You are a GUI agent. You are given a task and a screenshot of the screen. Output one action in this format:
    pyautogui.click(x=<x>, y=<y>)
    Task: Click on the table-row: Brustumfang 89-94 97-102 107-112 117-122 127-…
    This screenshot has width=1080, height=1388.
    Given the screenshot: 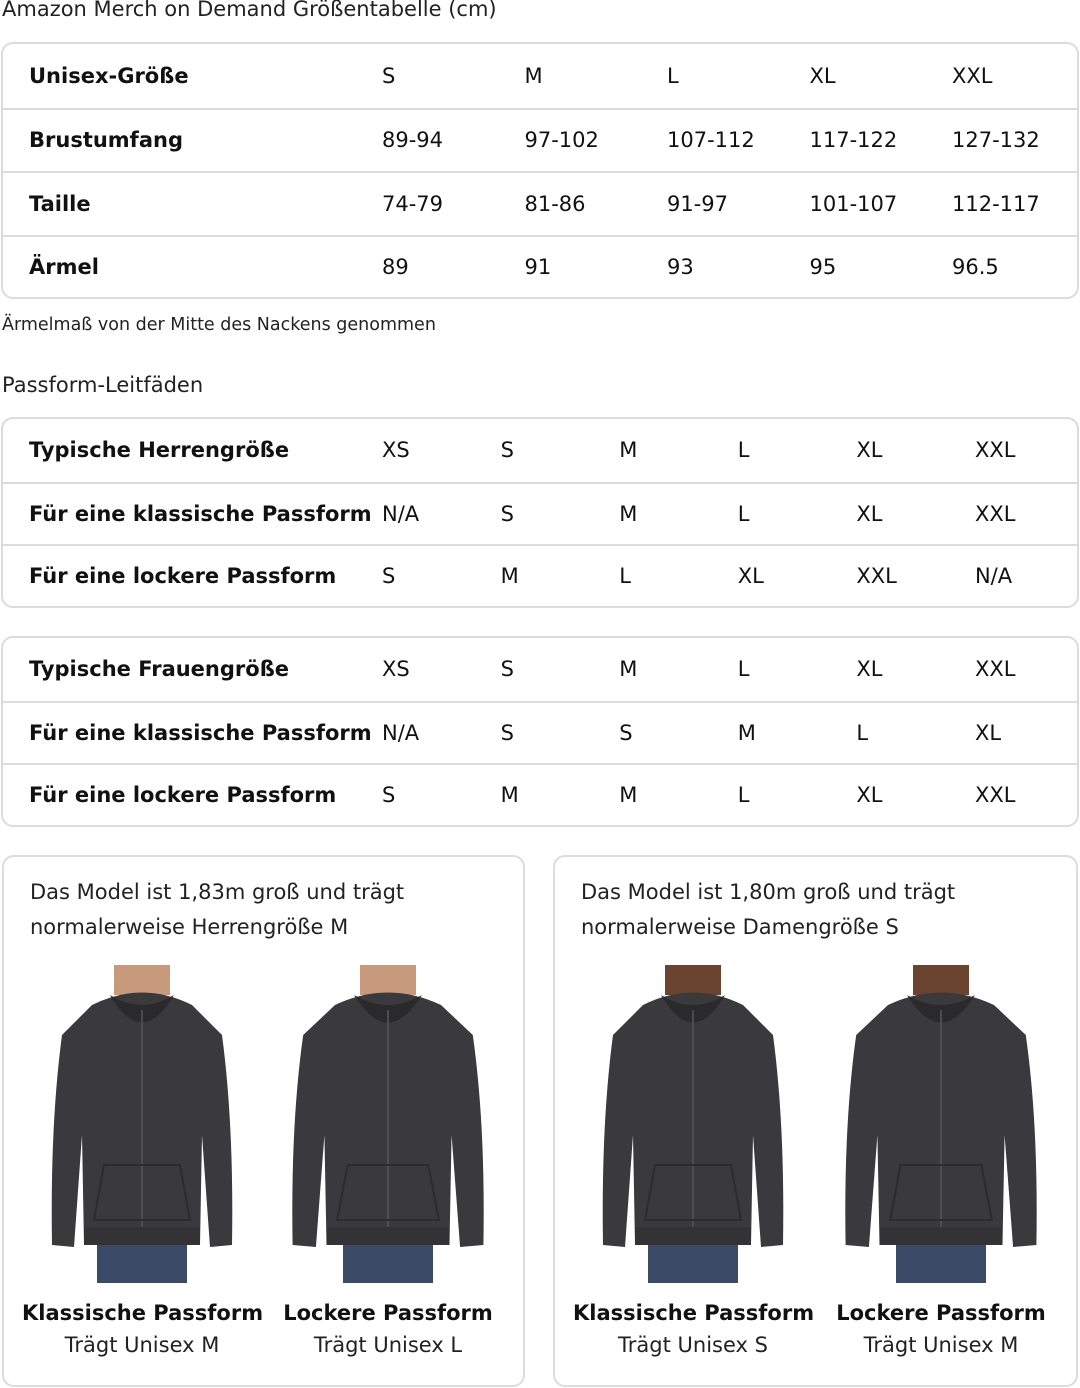 What is the action you would take?
    pyautogui.click(x=540, y=139)
    